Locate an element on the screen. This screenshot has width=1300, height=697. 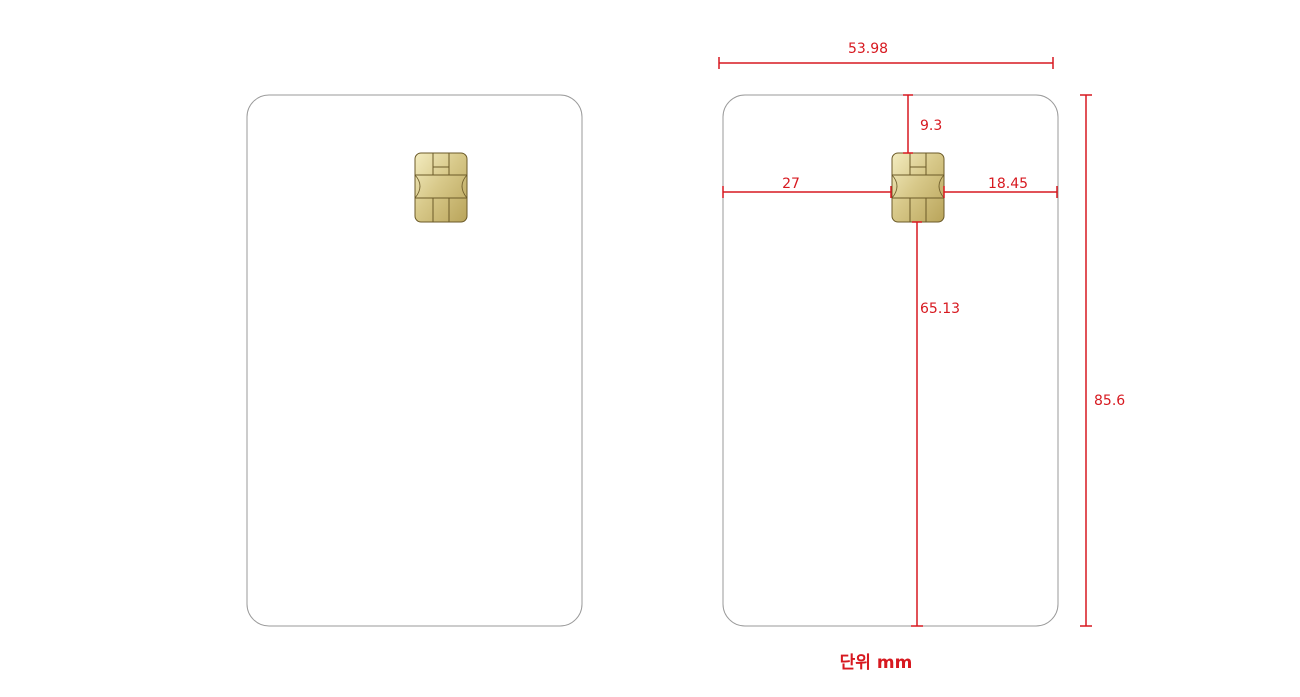
chip-bottom-offset-line is located at coordinates (917, 424).